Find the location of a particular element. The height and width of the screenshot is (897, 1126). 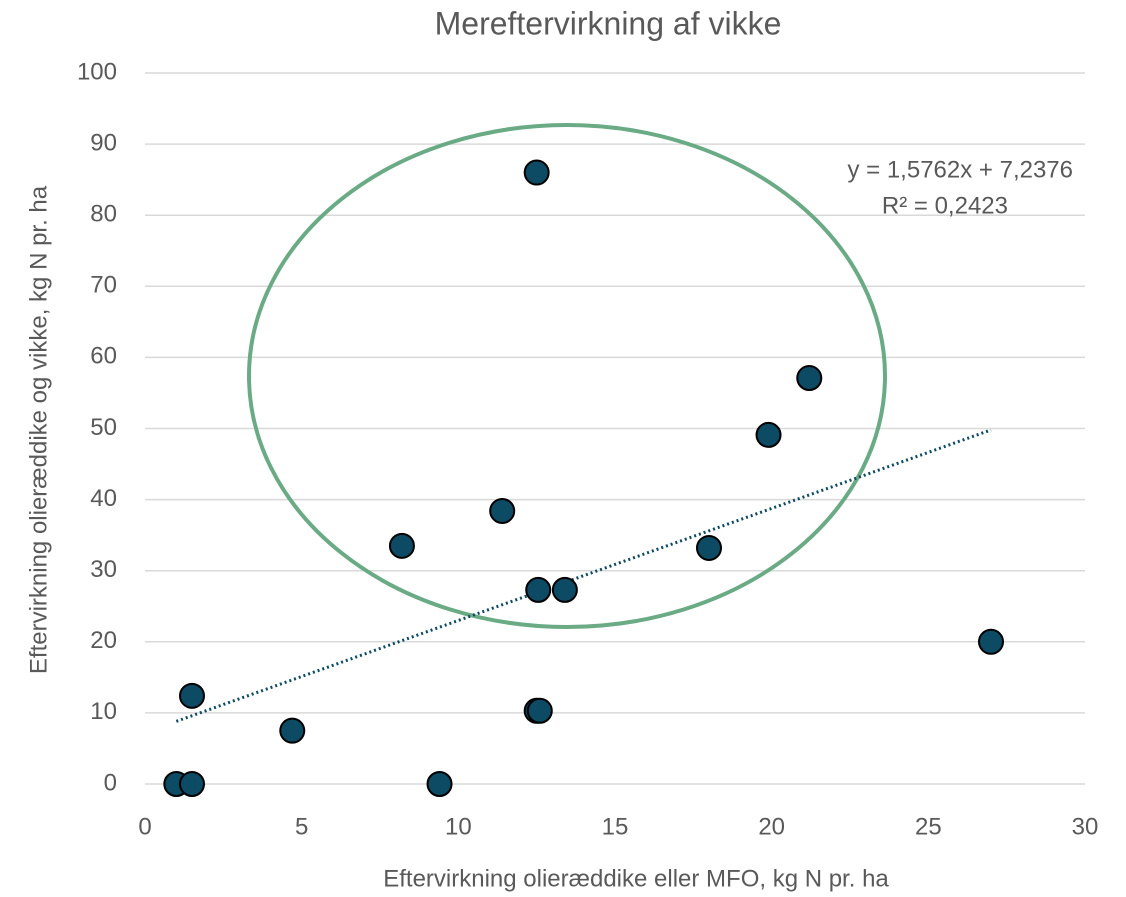

trendline-r2: R² = 0,2423 is located at coordinates (945, 205).